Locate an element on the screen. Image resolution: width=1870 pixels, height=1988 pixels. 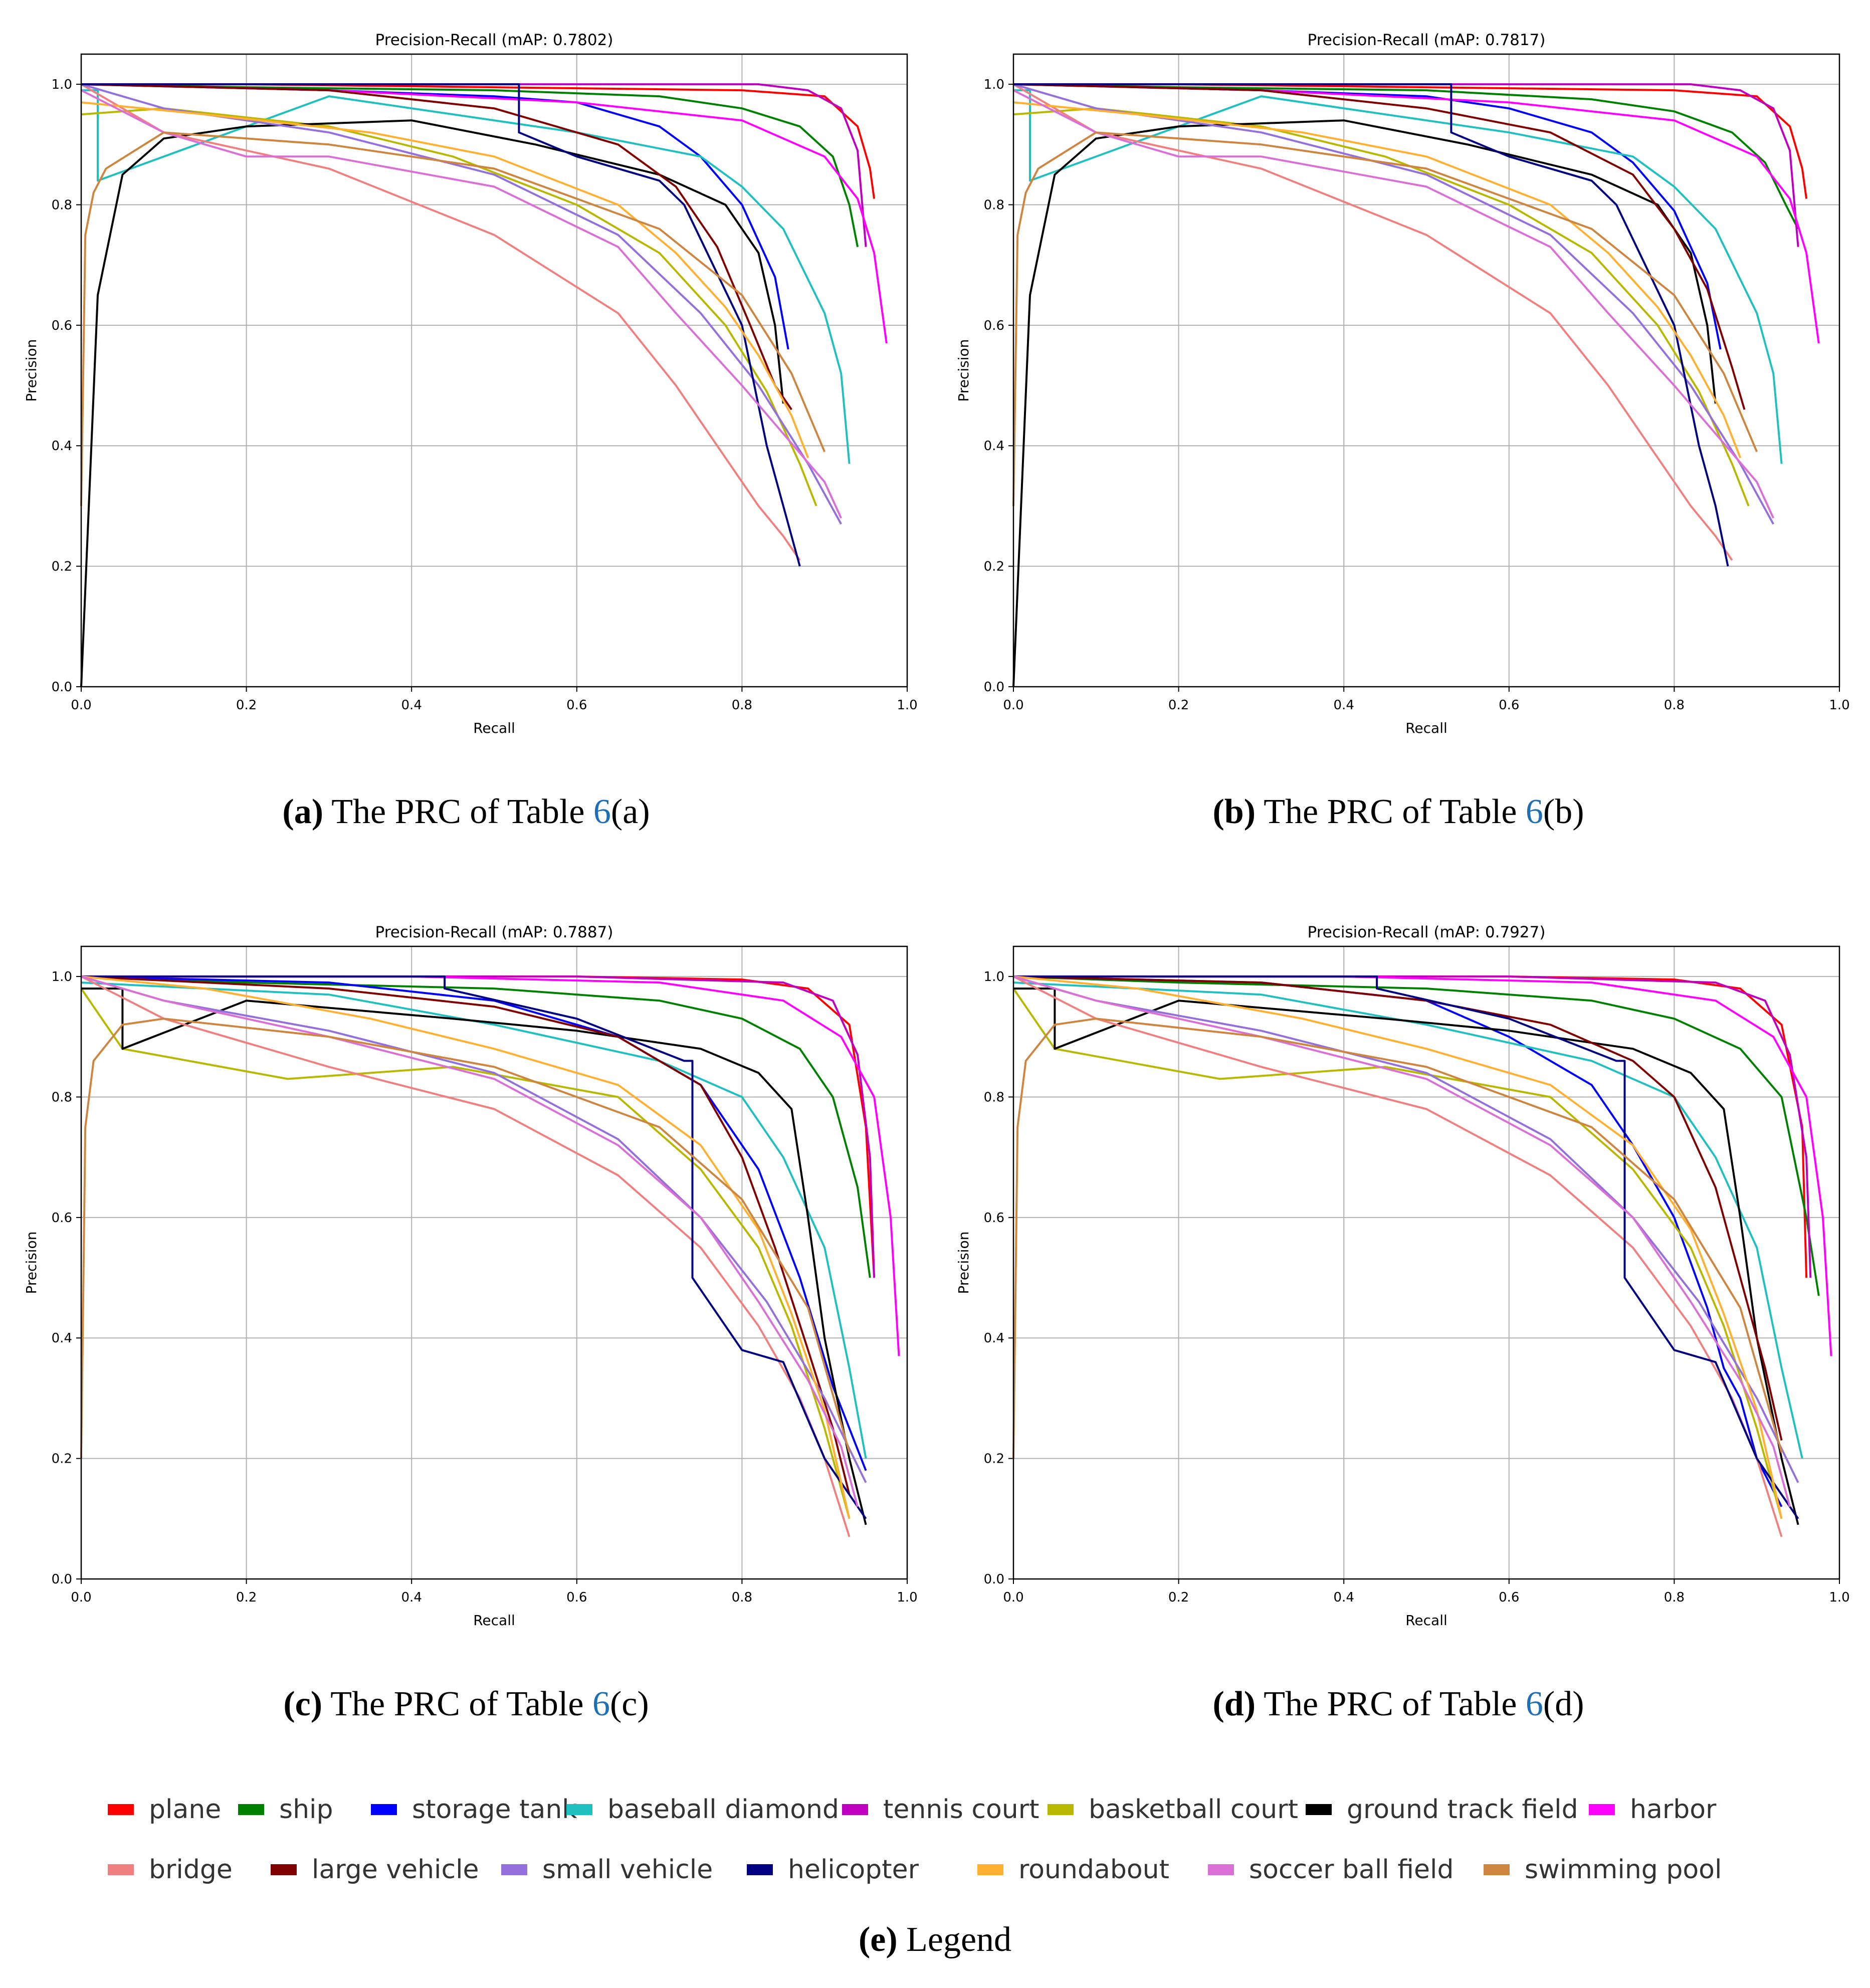
legend-item-roundabout: roundabout is located at coordinates (1073, 1870).